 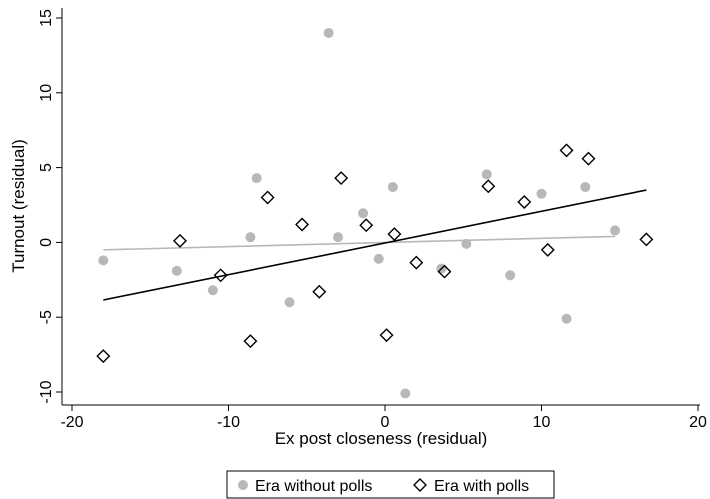 What do you see at coordinates (71, 422) in the screenshot?
I see `x-tick-label: -20` at bounding box center [71, 422].